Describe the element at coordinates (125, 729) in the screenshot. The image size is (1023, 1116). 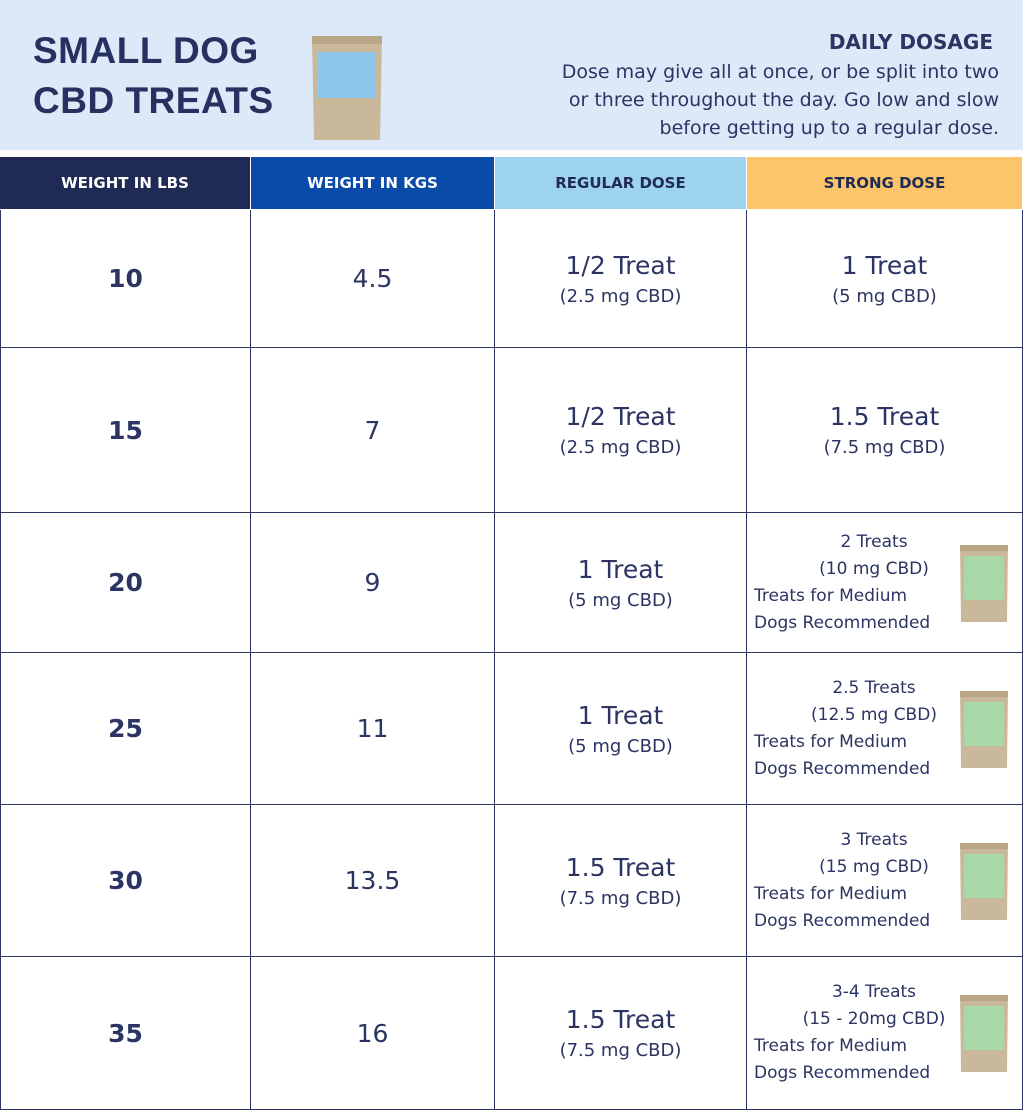
I see `weight-lbs: 25` at that location.